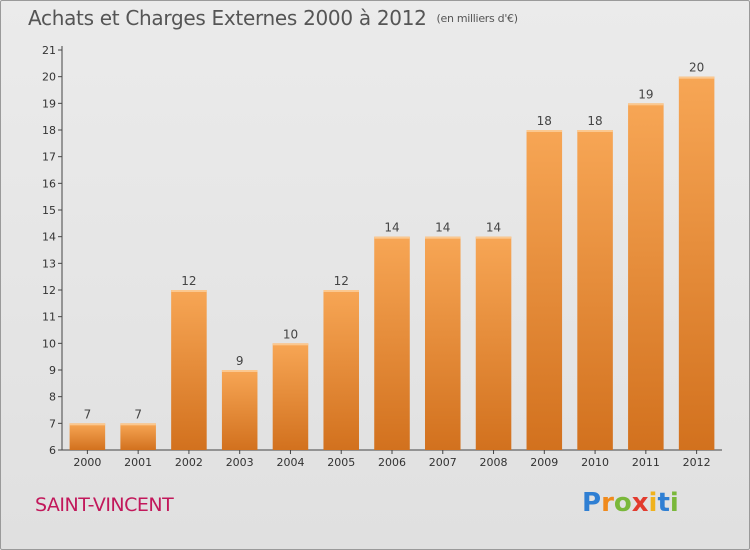 This screenshot has width=750, height=550. Describe the element at coordinates (494, 462) in the screenshot. I see `x-tick-label: 2008` at that location.